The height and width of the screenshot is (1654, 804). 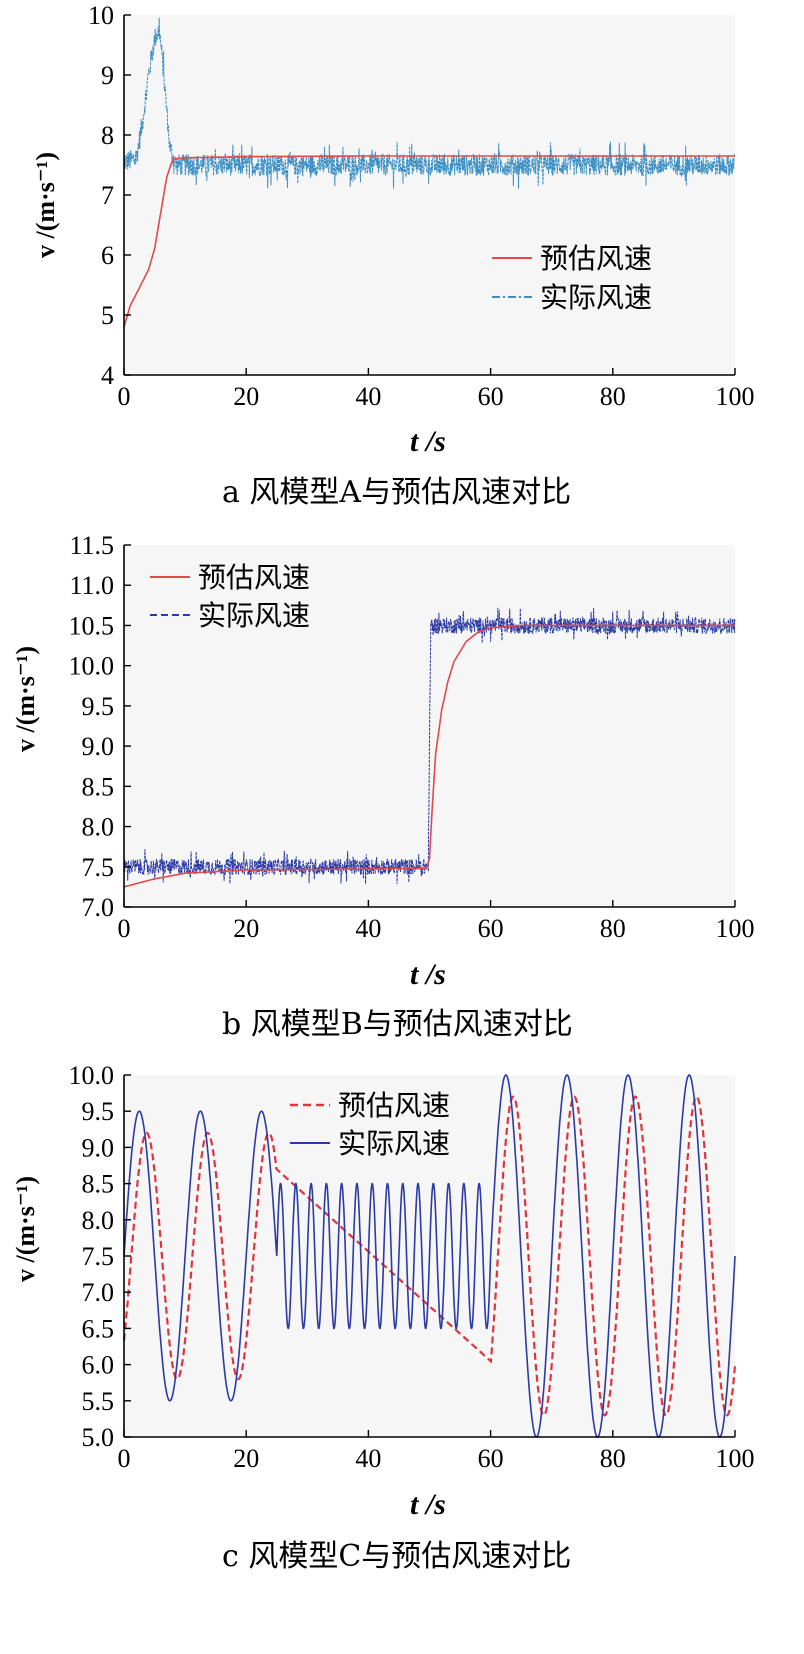 What do you see at coordinates (370, 1124) in the screenshot?
I see `legend-c: 预估风速 实际风速` at bounding box center [370, 1124].